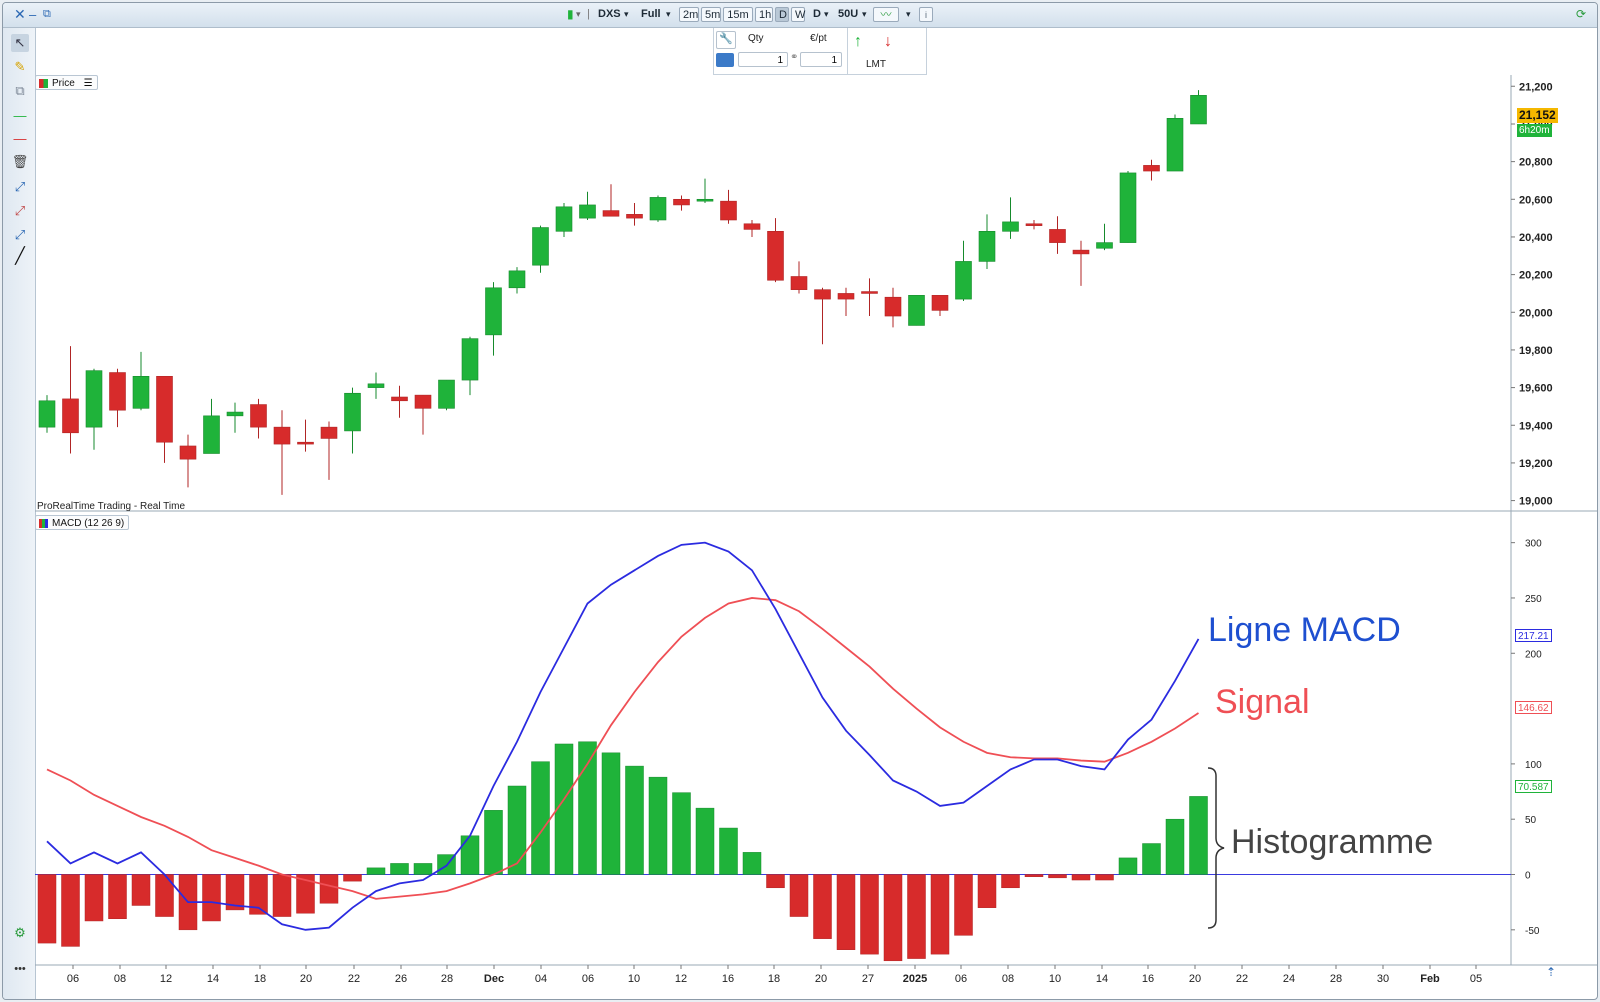  Describe the element at coordinates (725, 60) in the screenshot. I see `keypad-icon` at that location.